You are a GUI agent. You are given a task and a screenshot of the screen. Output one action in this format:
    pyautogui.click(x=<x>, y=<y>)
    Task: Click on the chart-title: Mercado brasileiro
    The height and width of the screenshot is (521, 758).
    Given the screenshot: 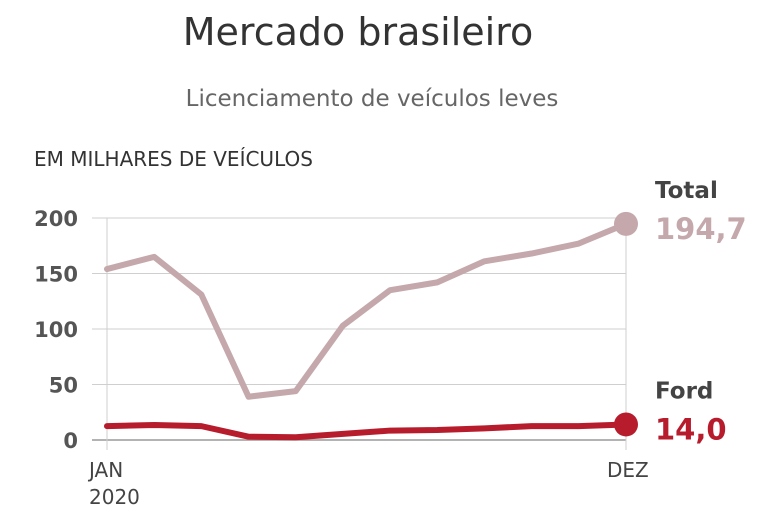 What is the action you would take?
    pyautogui.click(x=358, y=32)
    